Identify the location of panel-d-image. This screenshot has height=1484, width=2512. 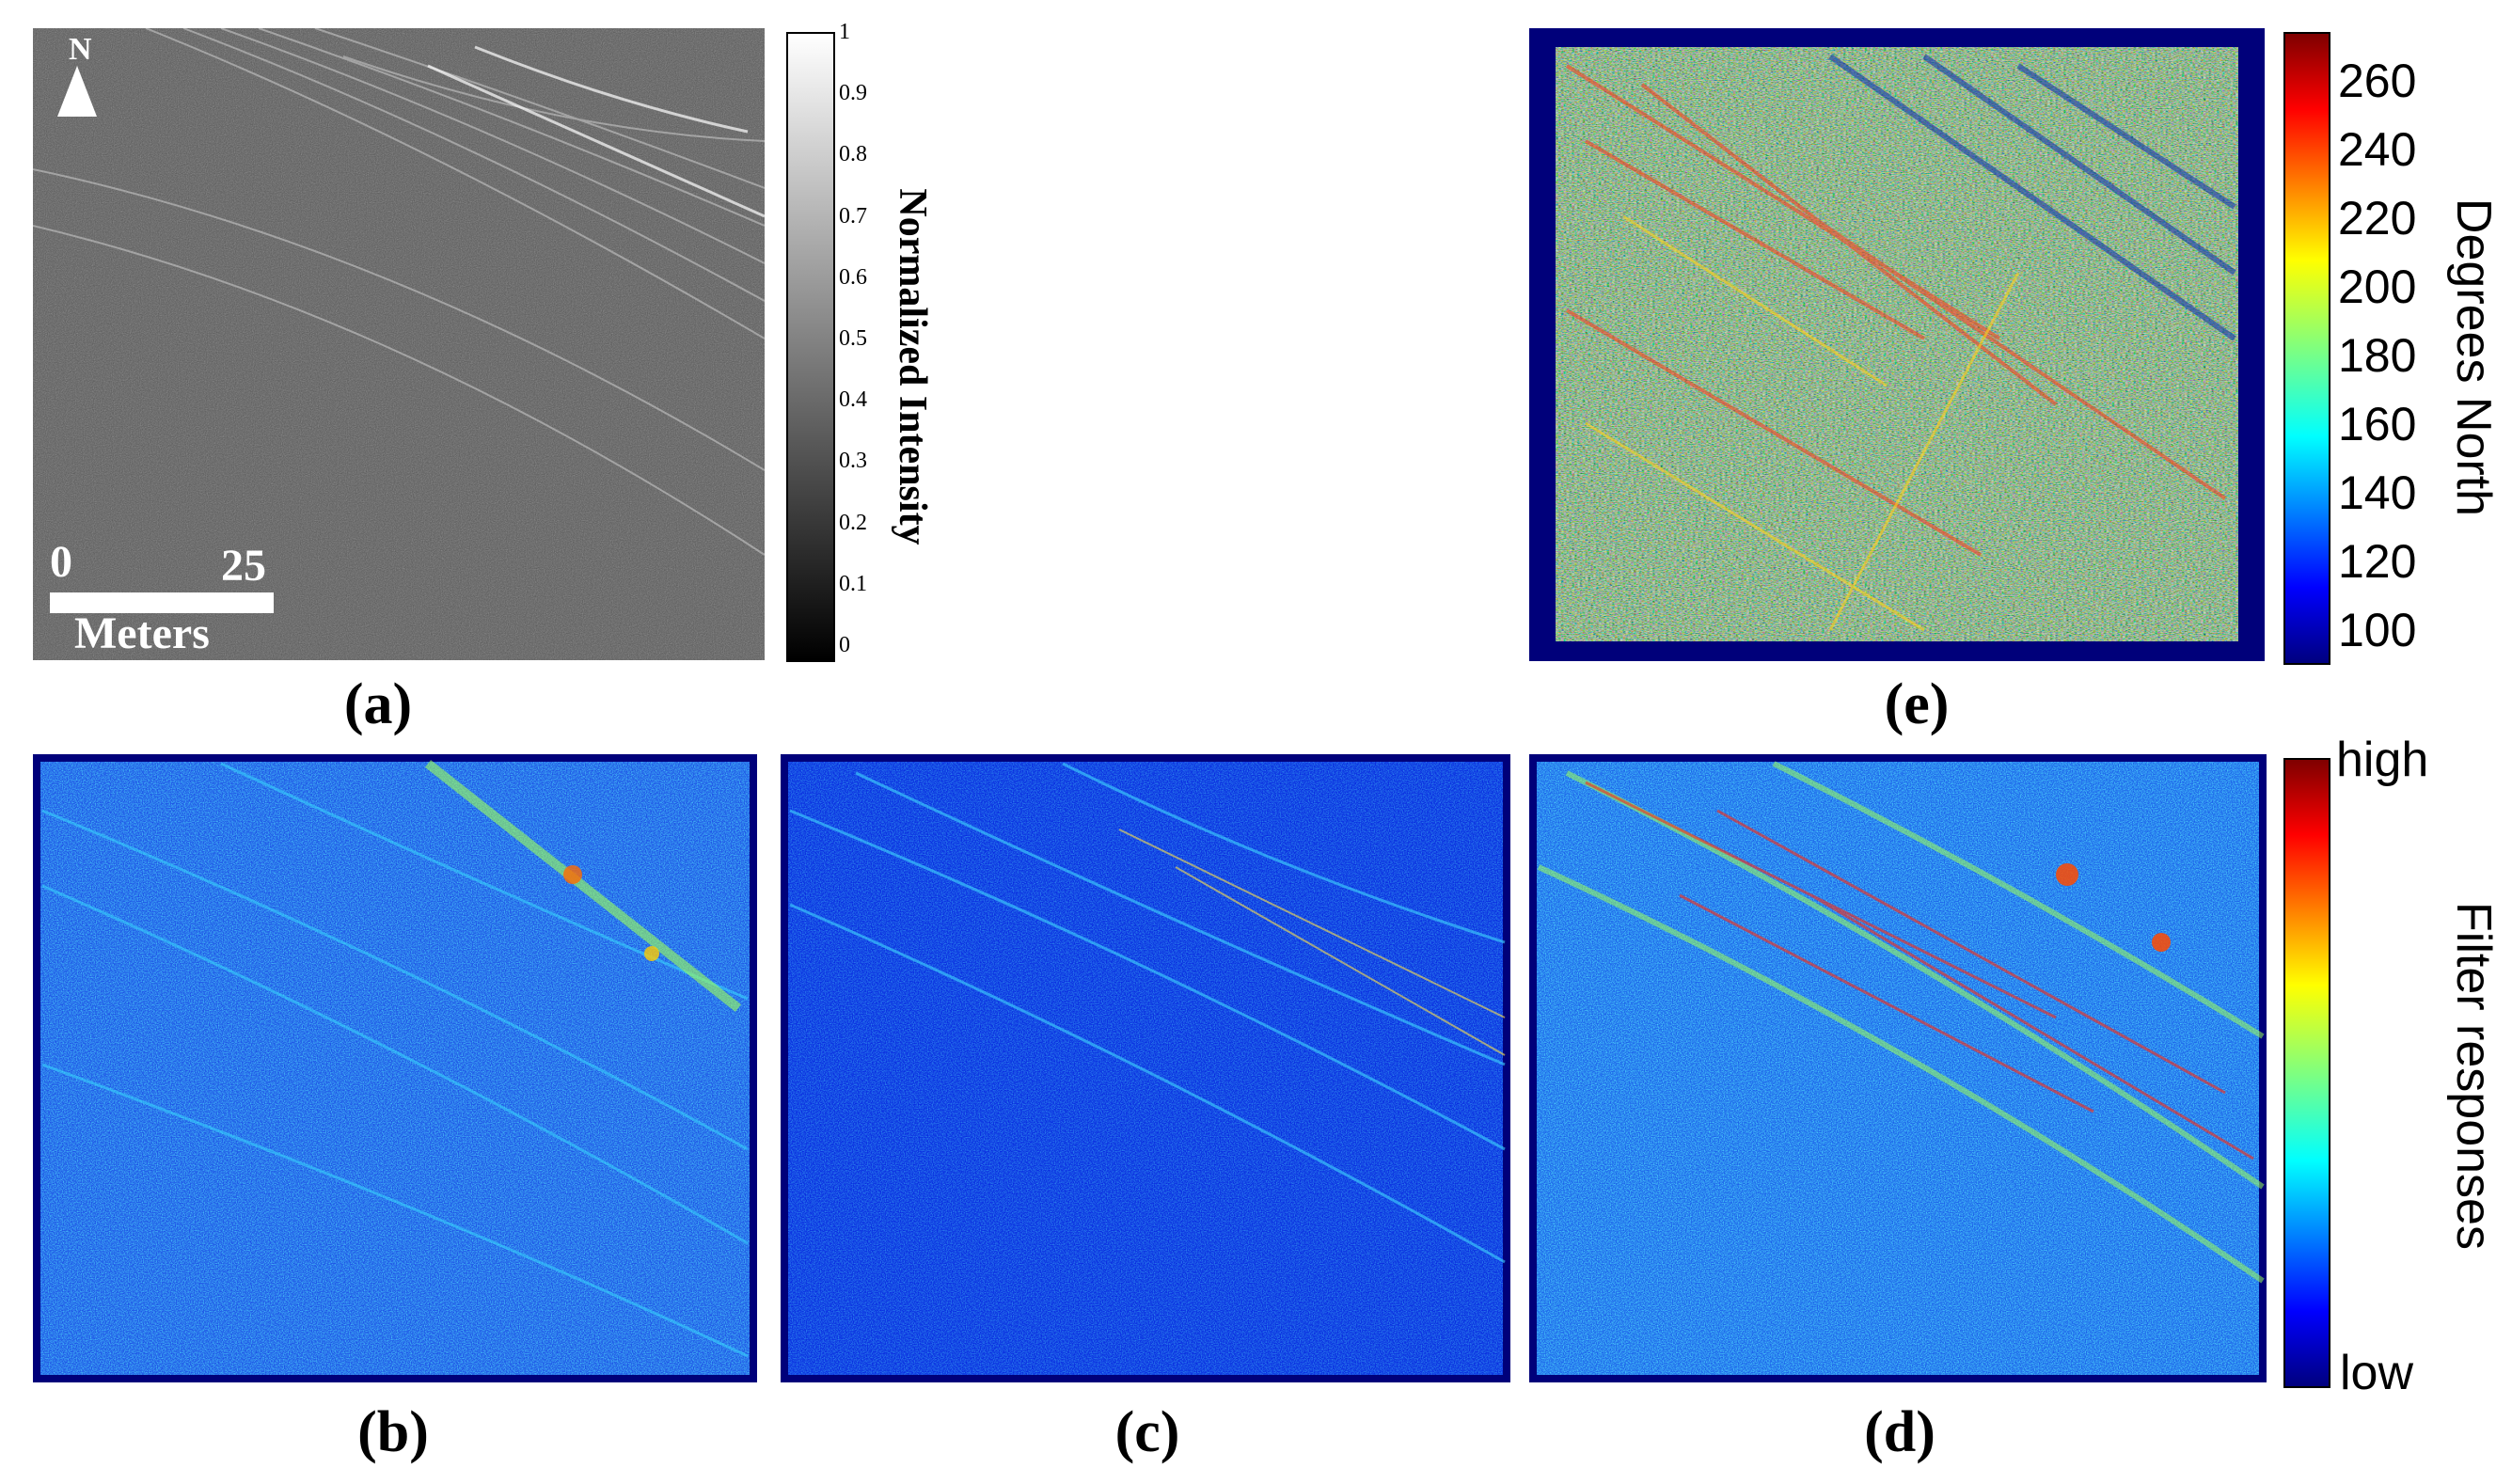
(1898, 1068).